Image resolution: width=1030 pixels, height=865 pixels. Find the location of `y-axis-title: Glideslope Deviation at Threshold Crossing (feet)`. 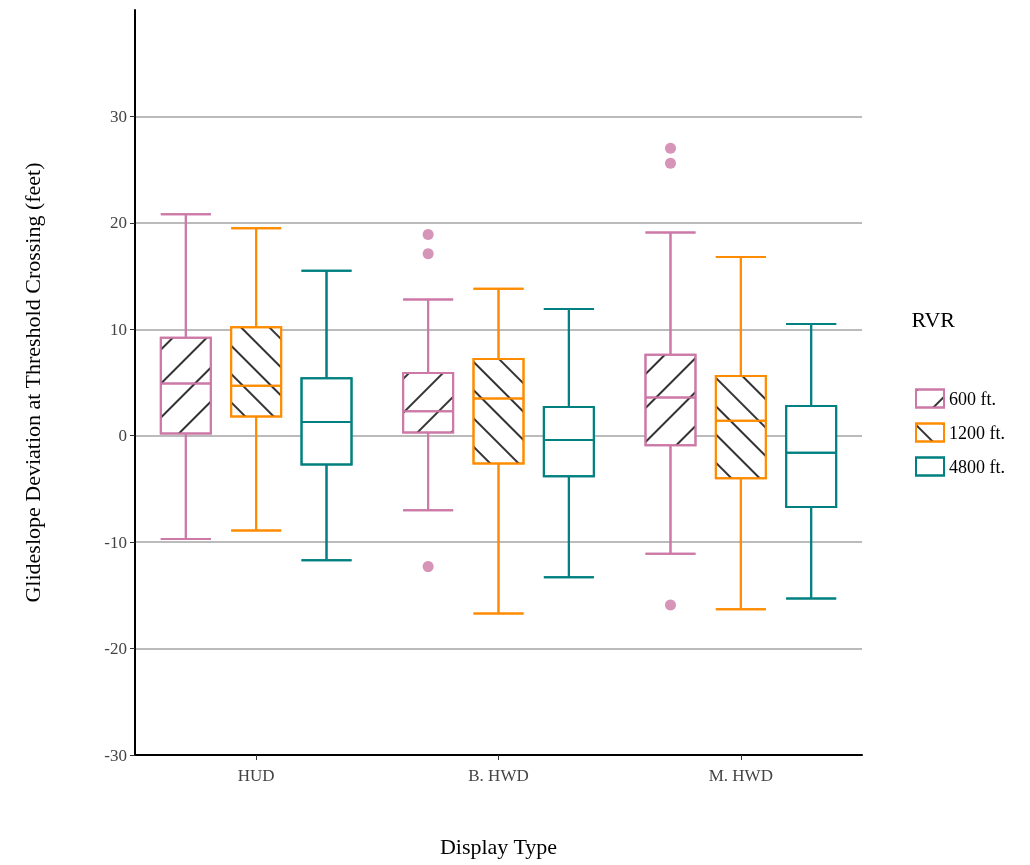

y-axis-title: Glideslope Deviation at Threshold Crossing (feet) is located at coordinates (32, 382).